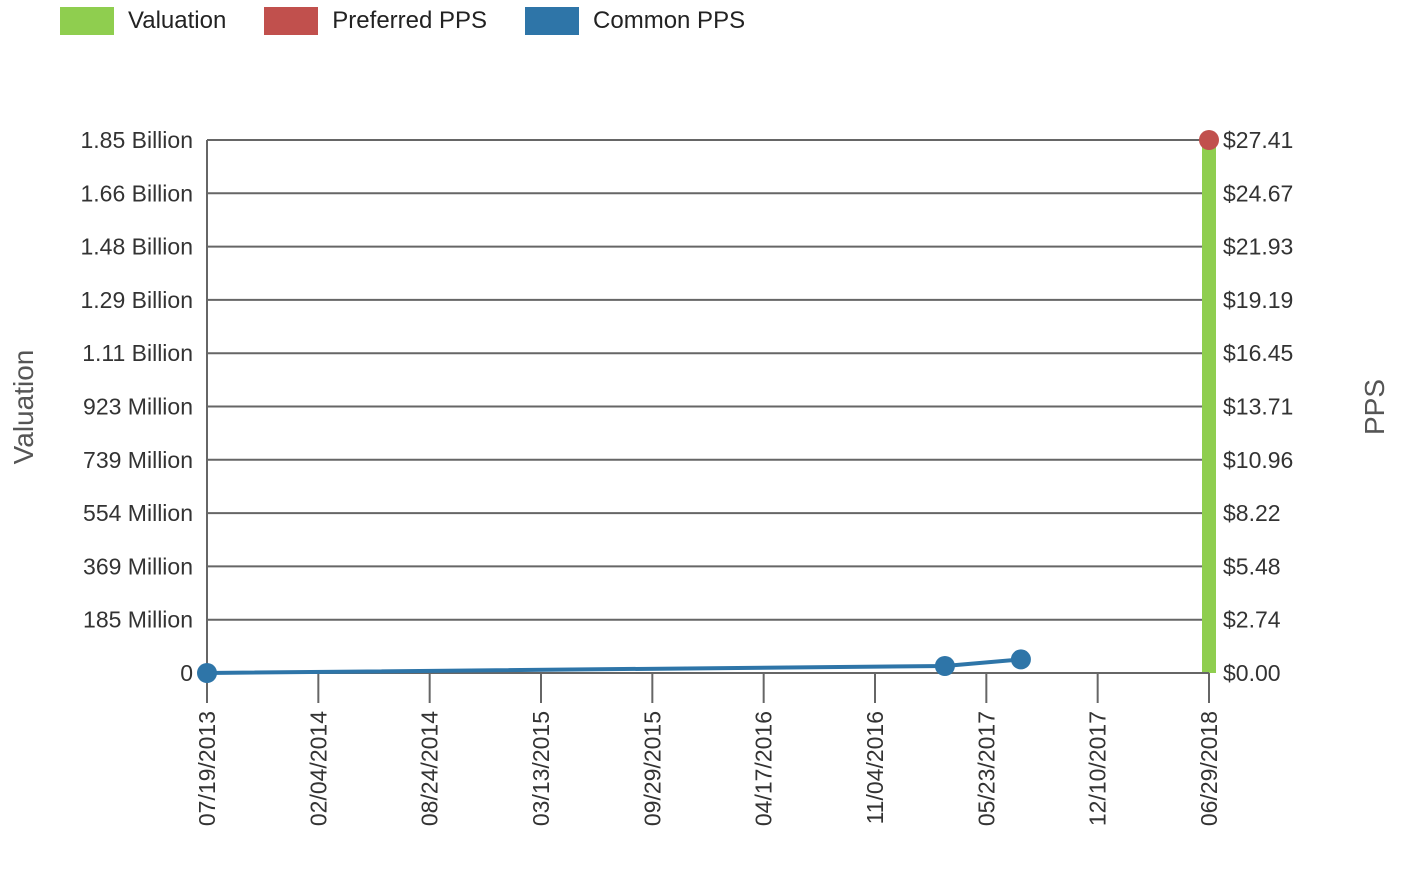 This screenshot has height=880, width=1402. Describe the element at coordinates (1258, 140) in the screenshot. I see `y-right-tick-label: $27.41` at that location.